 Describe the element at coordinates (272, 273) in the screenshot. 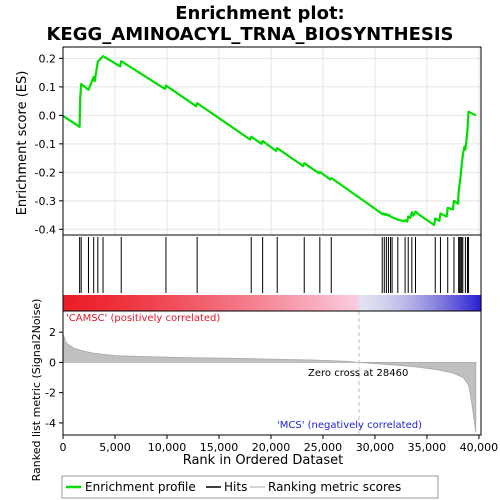

I see `hits-panel` at that location.